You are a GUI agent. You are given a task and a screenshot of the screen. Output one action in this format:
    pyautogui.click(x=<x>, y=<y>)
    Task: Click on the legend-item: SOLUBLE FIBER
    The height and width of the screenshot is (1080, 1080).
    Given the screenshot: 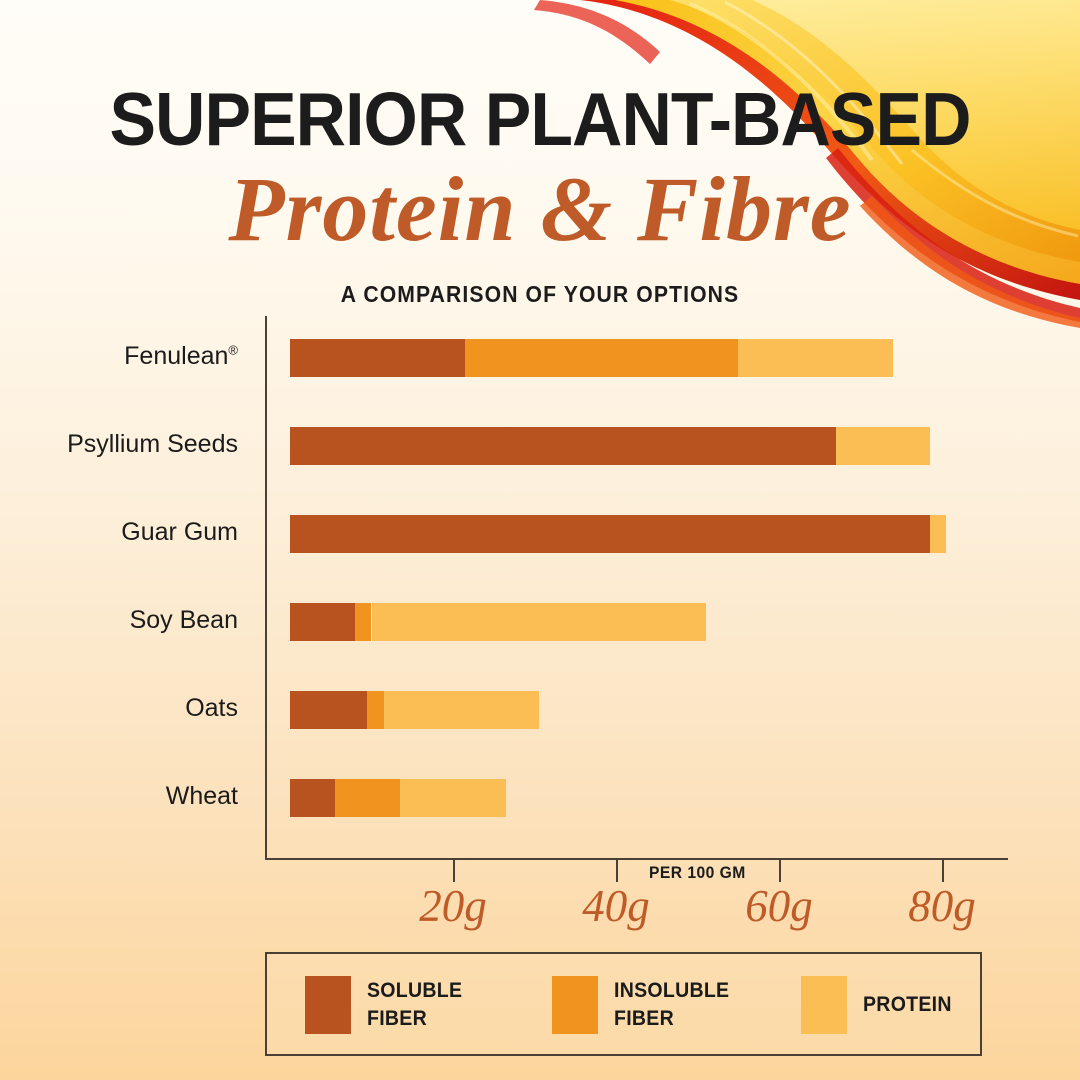 What is the action you would take?
    pyautogui.click(x=387, y=1005)
    